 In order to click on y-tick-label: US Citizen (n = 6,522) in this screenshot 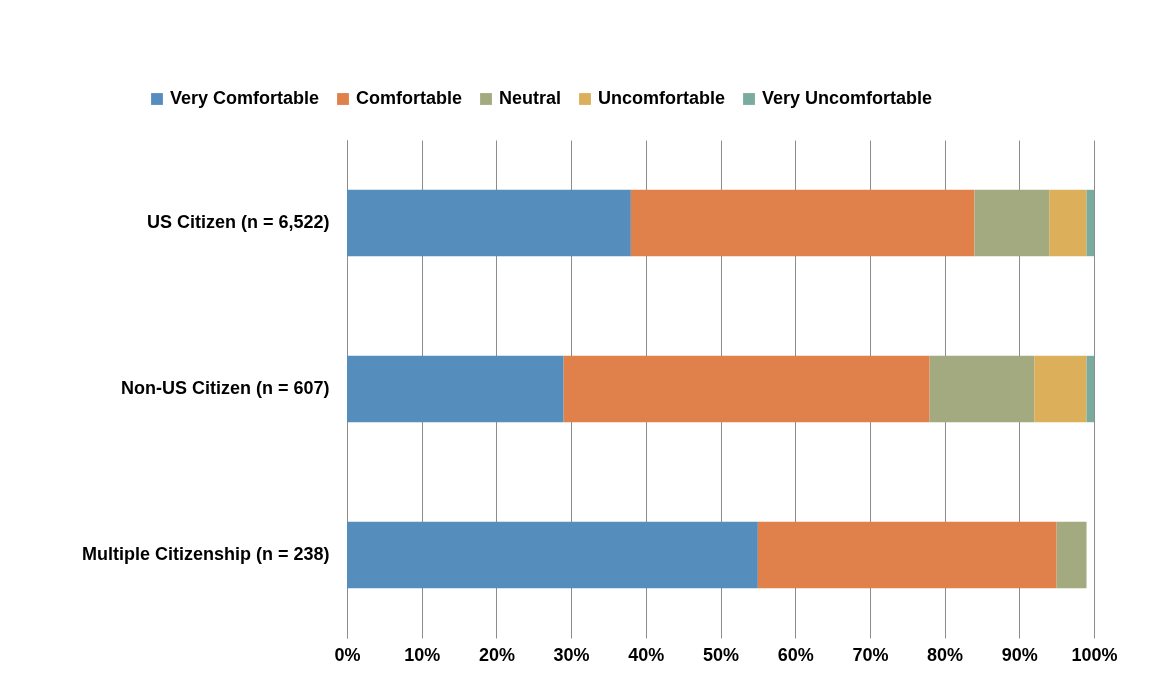, I will do `click(238, 222)`.